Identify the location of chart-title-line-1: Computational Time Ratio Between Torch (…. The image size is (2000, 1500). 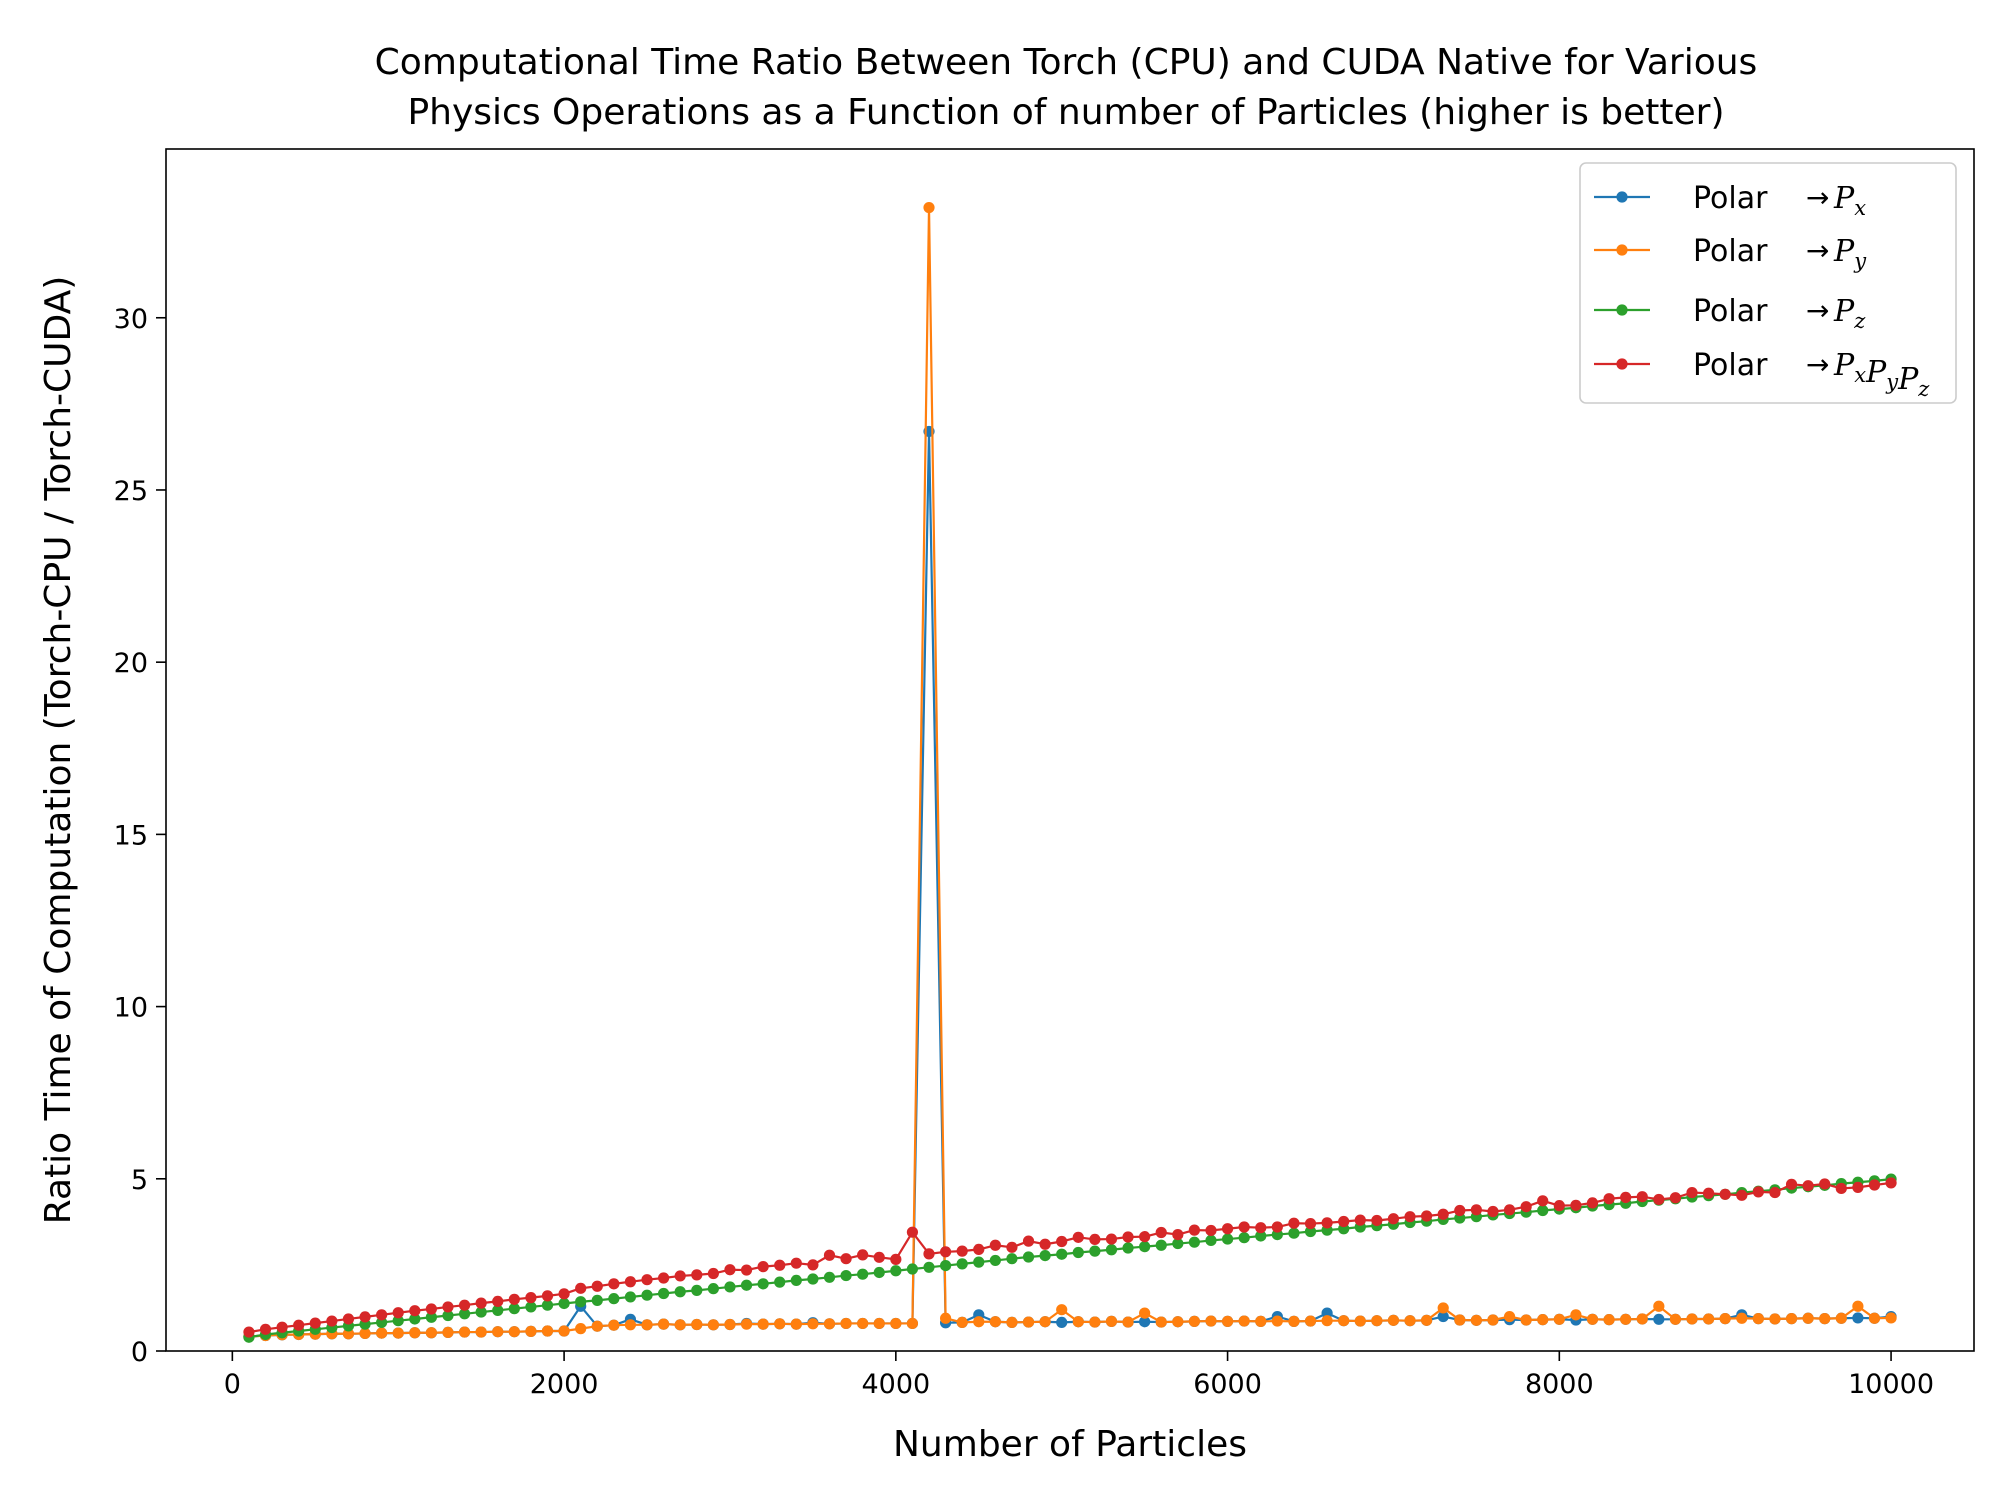
(1066, 62).